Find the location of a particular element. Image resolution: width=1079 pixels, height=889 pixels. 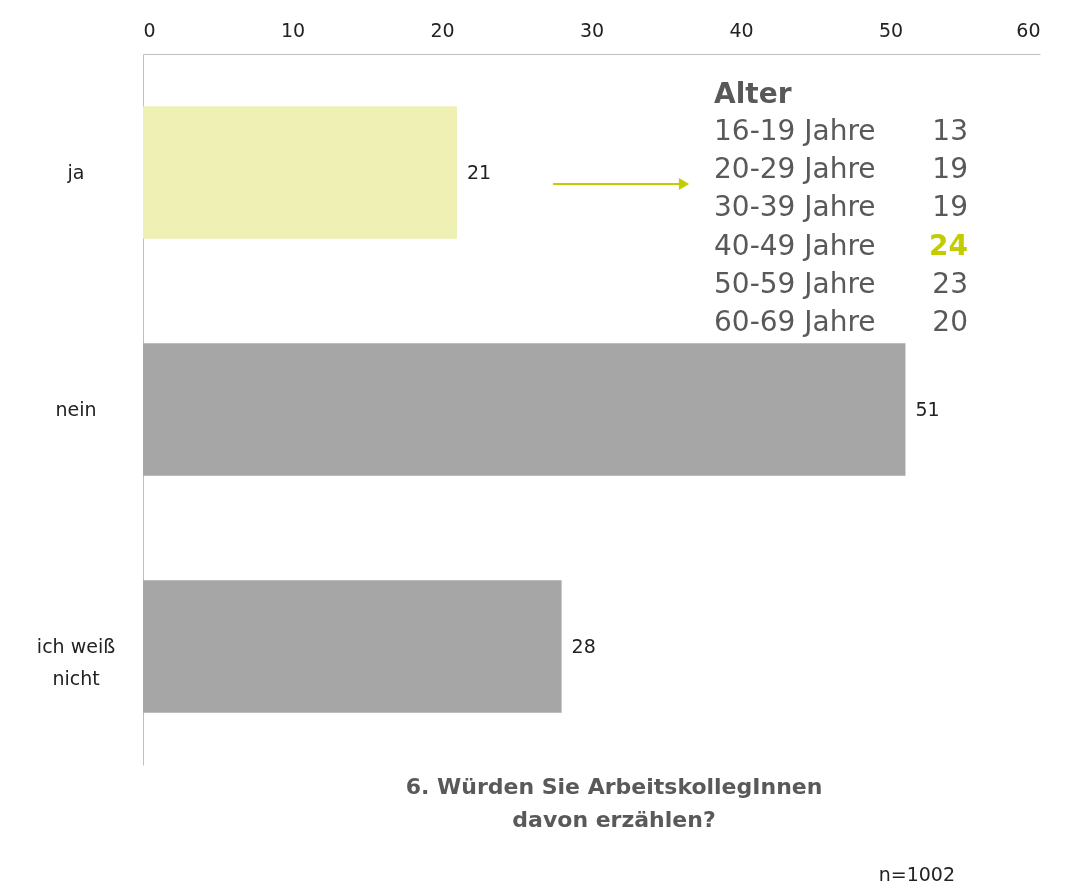

x-tick-label: 20 is located at coordinates (442, 29).